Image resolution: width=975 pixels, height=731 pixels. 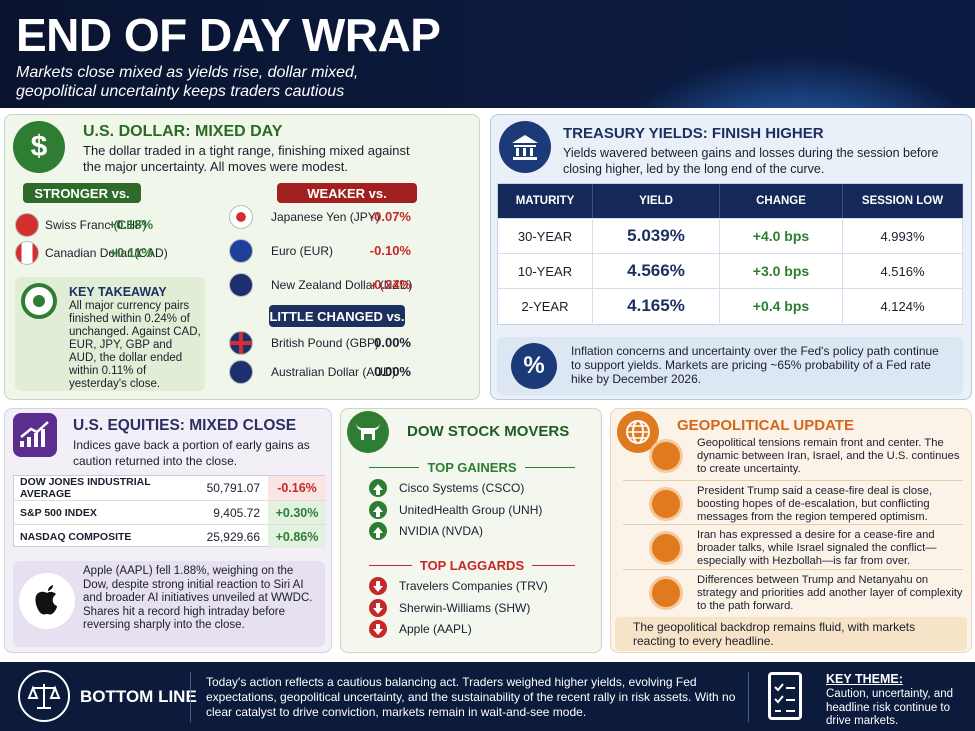 What do you see at coordinates (903, 235) in the screenshot?
I see `table-cell: 4.993%` at bounding box center [903, 235].